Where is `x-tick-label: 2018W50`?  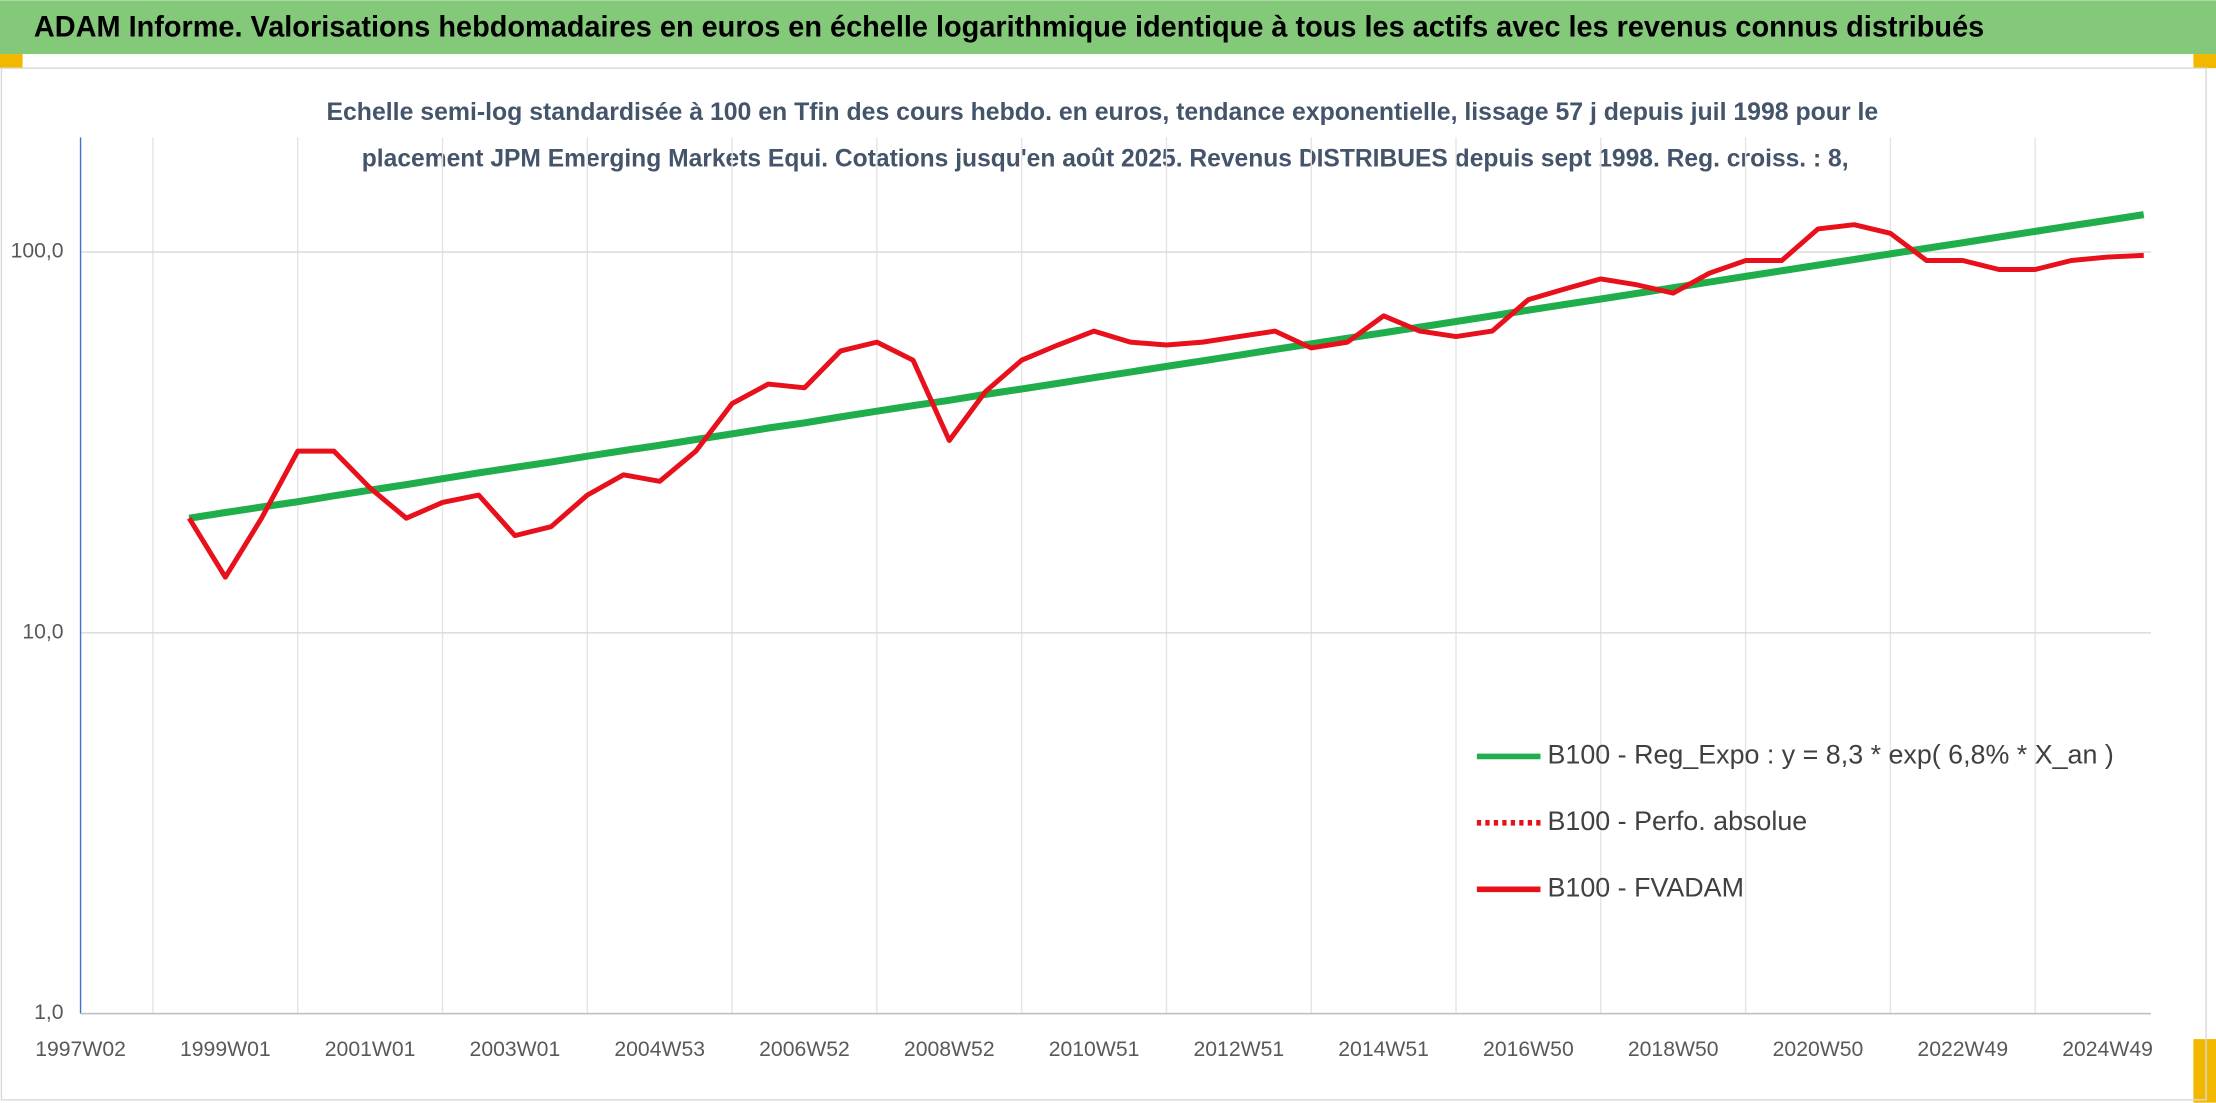 x-tick-label: 2018W50 is located at coordinates (1673, 1049).